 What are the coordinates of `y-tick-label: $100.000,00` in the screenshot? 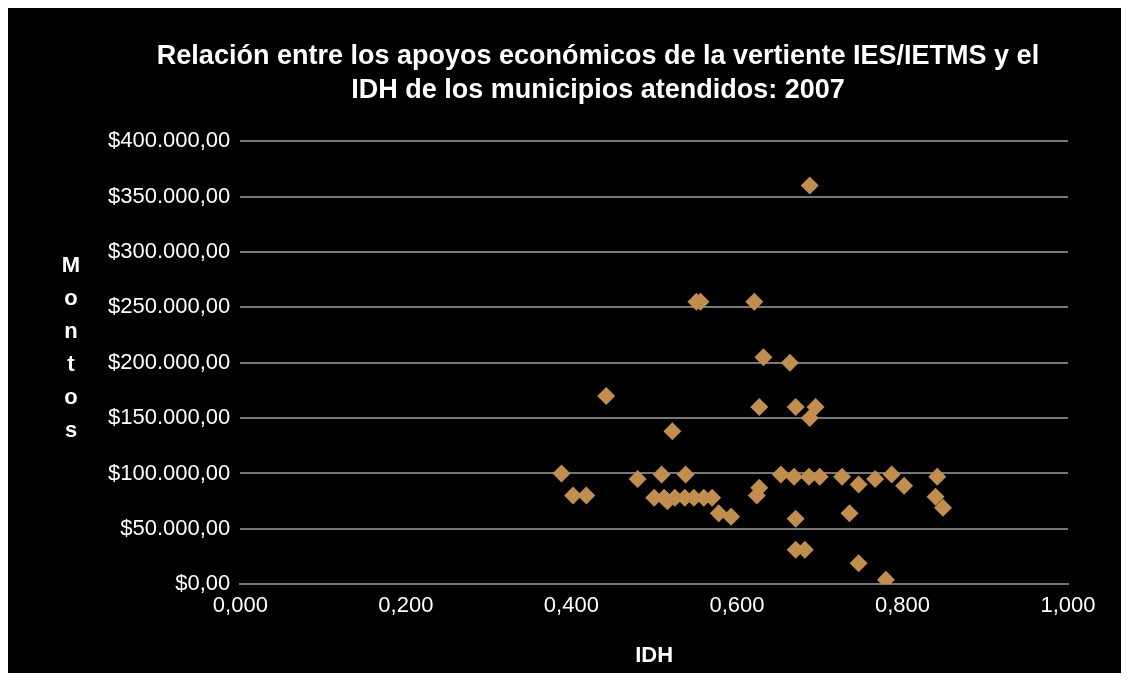 It's located at (169, 472).